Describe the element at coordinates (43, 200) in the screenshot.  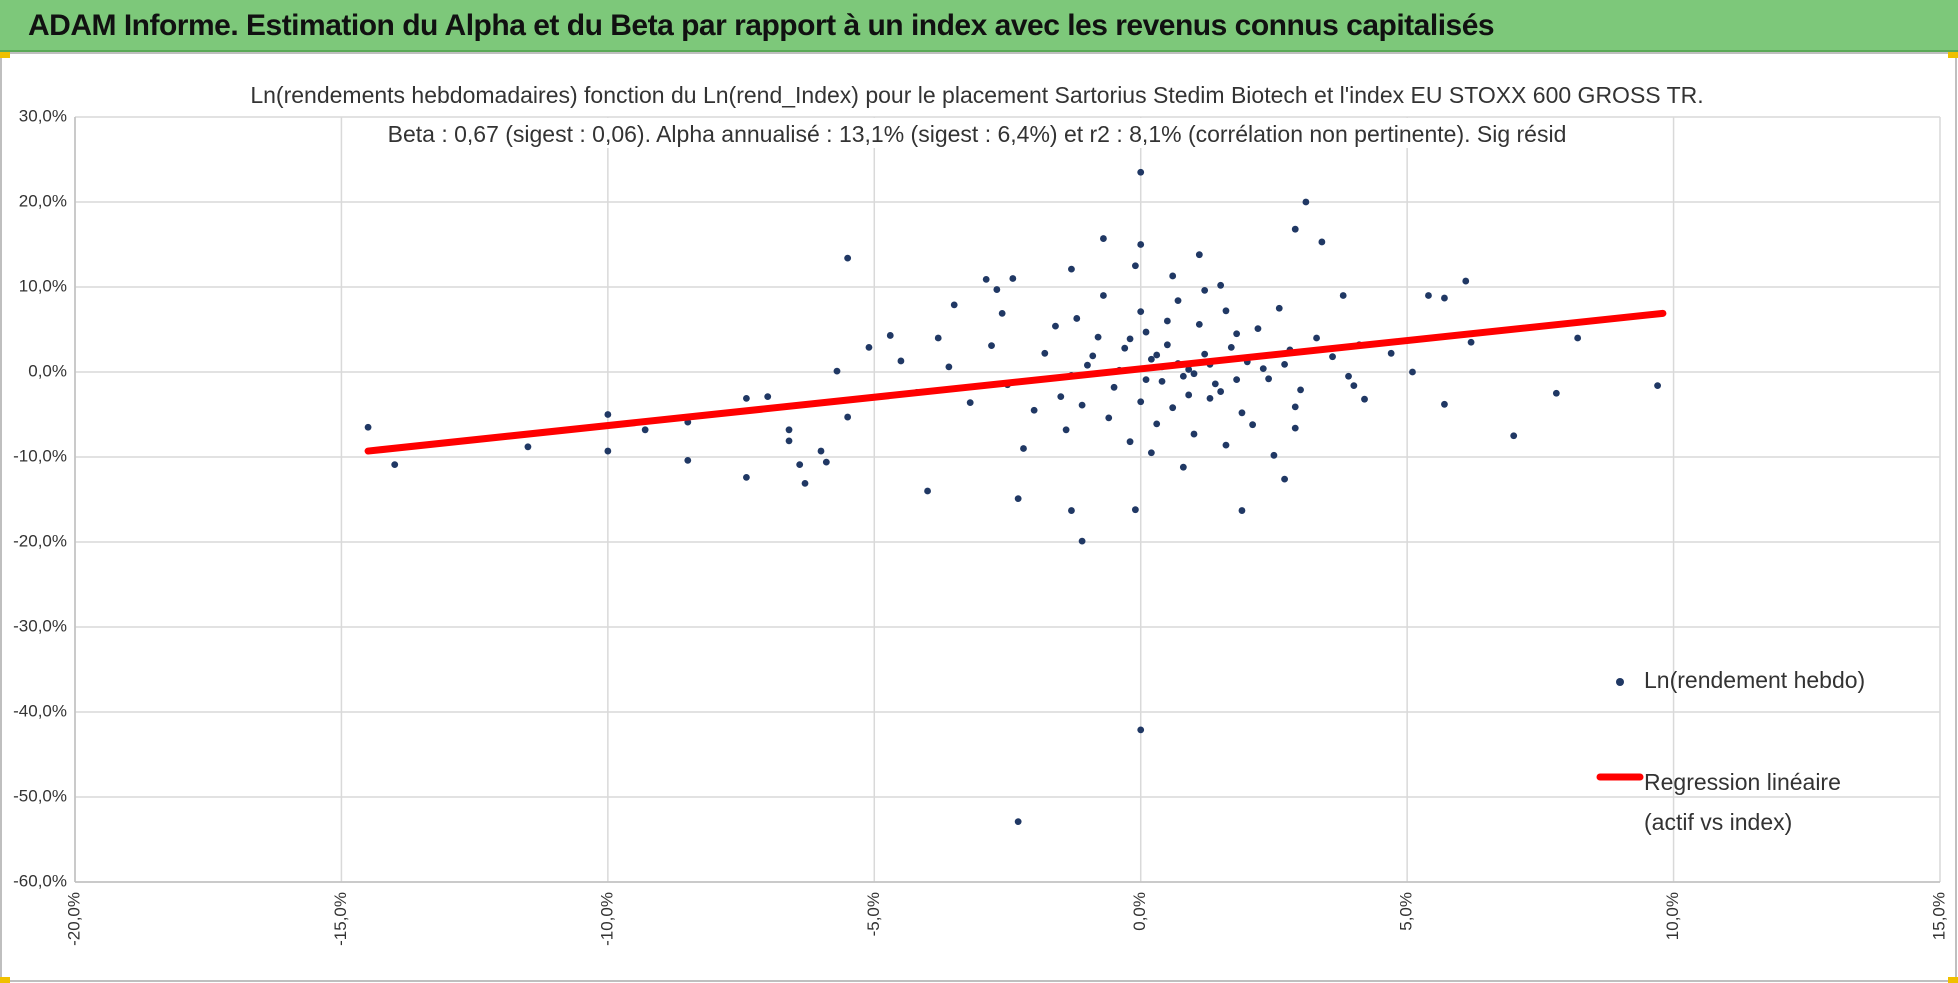
I see `y-tick-label: 20,0%` at that location.